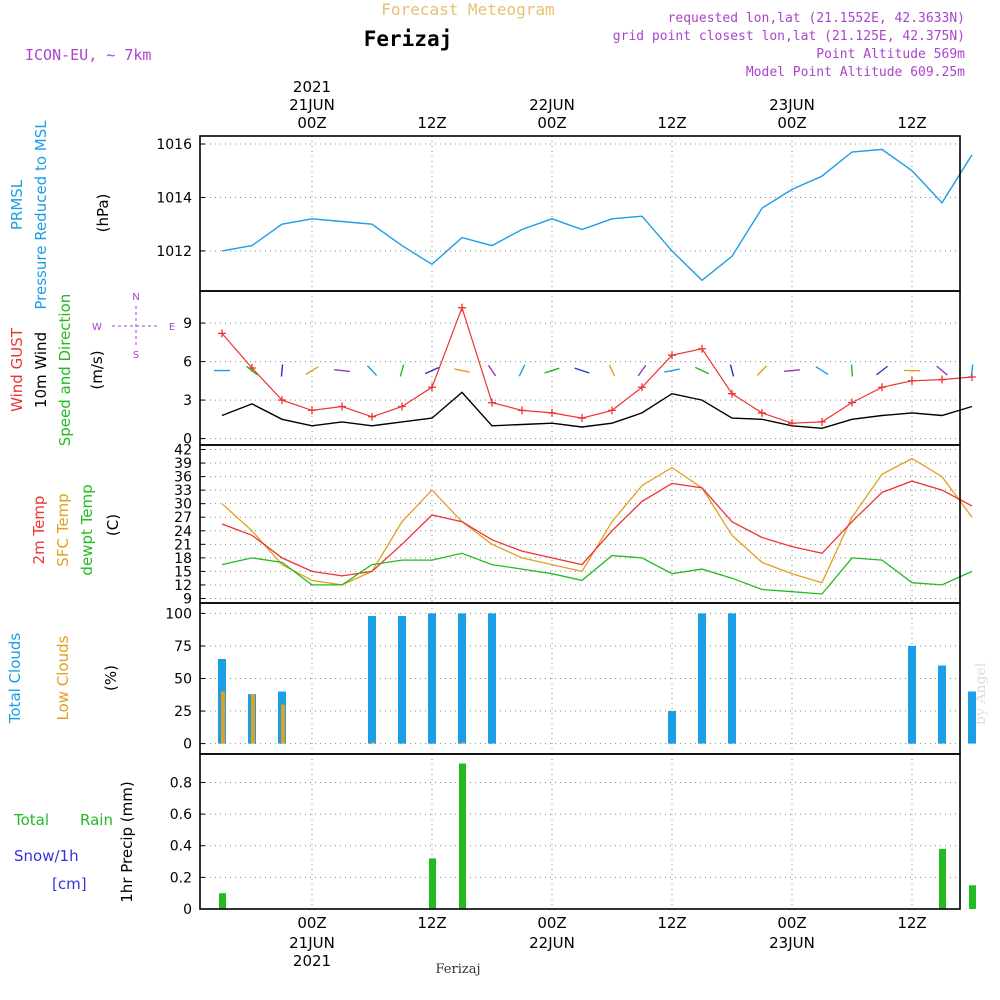 Image resolution: width=1000 pixels, height=1000 pixels. I want to click on y-tick-label: 100, so click(178, 614).